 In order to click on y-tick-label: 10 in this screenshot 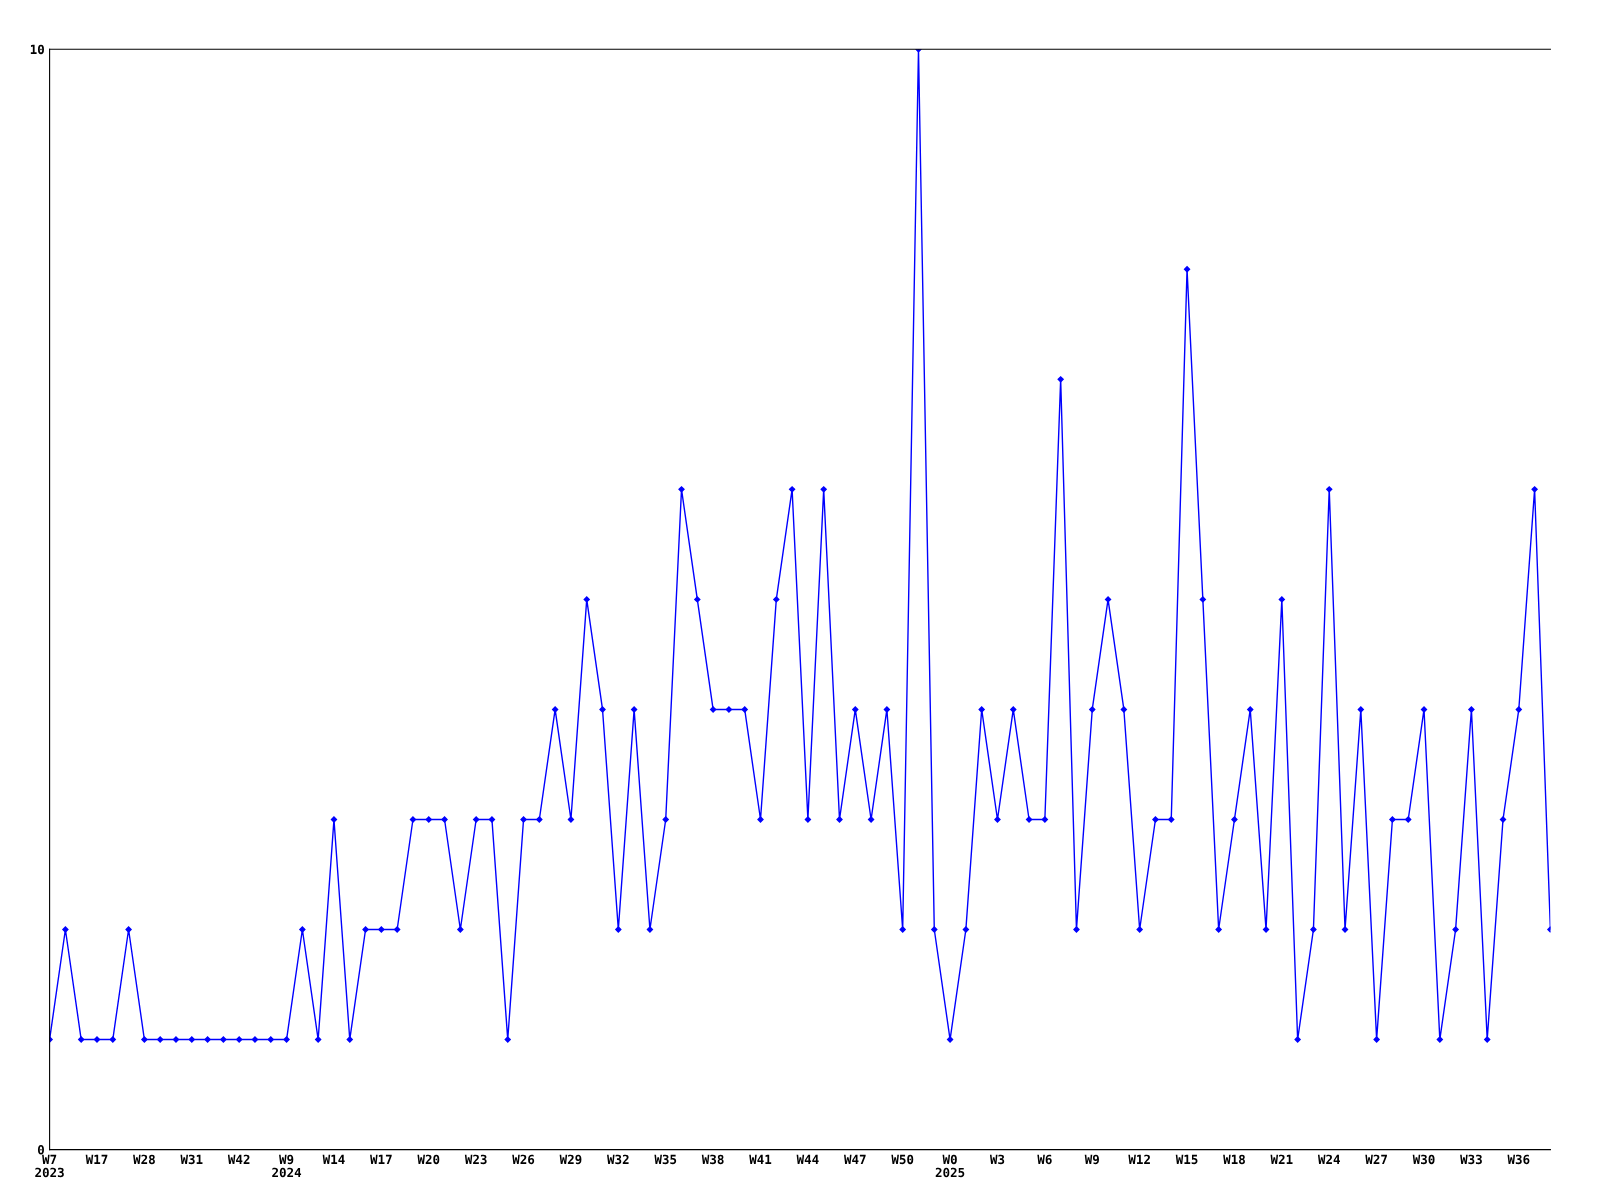, I will do `click(37, 49)`.